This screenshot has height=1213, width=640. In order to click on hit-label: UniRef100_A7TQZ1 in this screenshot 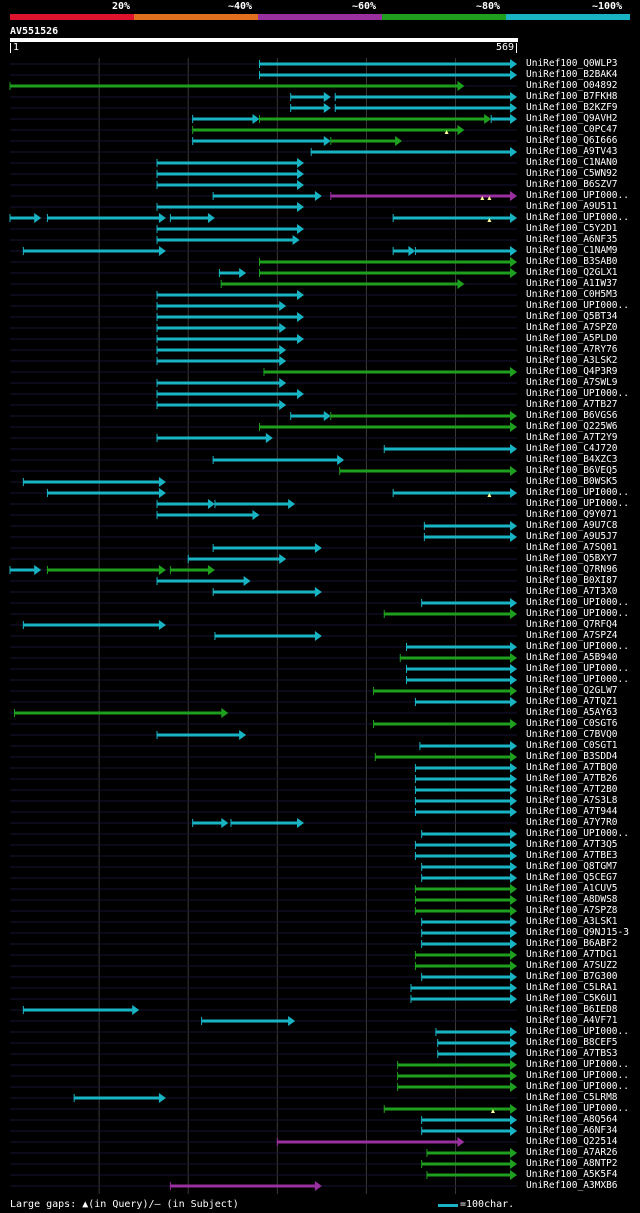, I will do `click(572, 701)`.